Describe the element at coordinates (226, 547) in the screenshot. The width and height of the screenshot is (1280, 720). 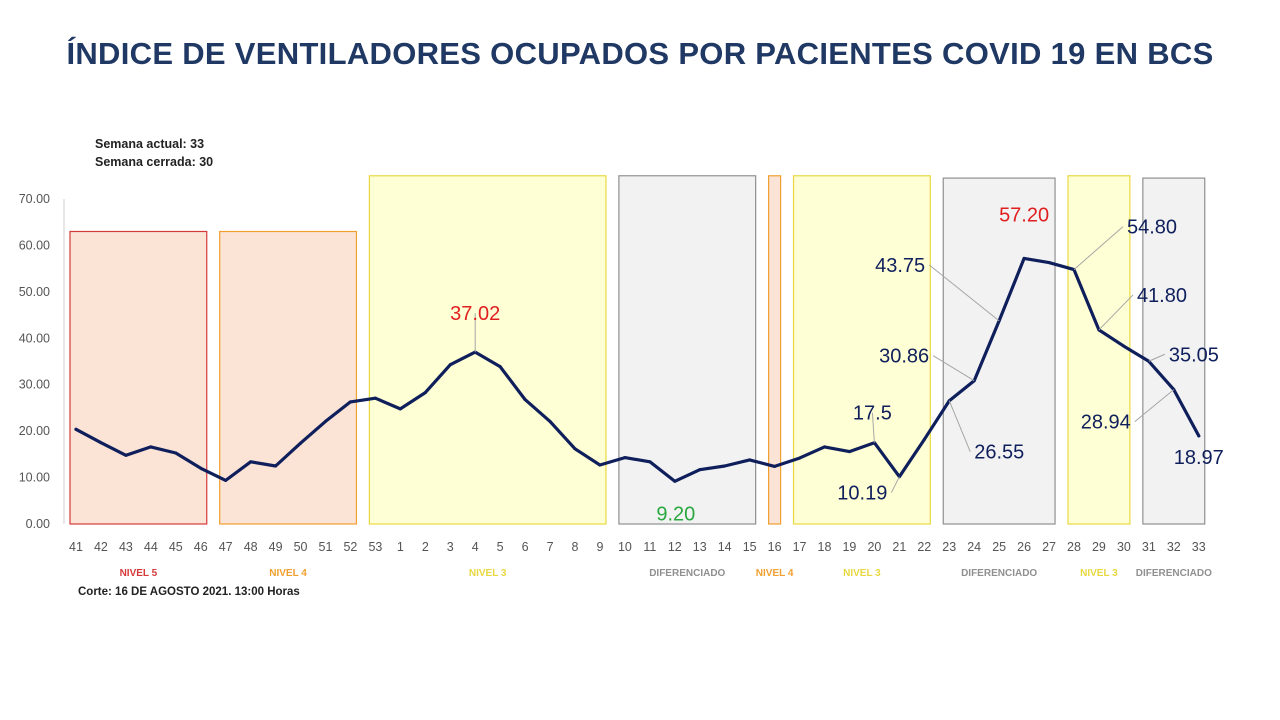
I see `x-tick-label: 47` at that location.